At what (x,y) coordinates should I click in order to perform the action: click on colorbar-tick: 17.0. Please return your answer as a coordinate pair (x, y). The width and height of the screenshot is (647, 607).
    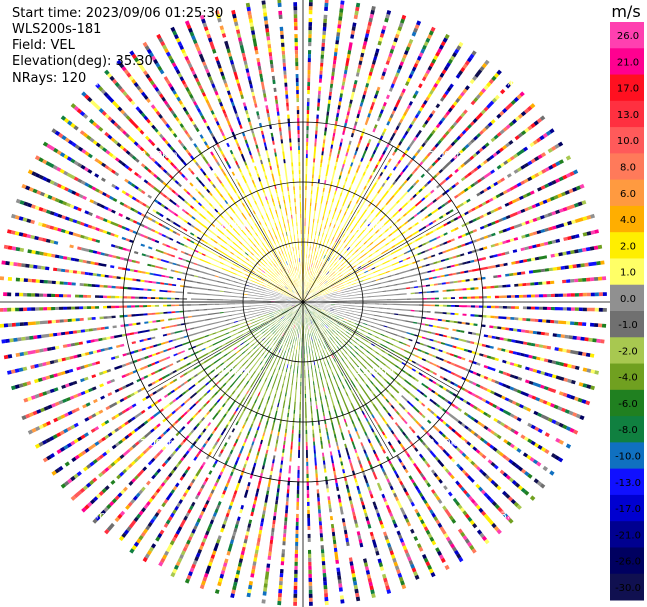
    Looking at the image, I should click on (628, 89).